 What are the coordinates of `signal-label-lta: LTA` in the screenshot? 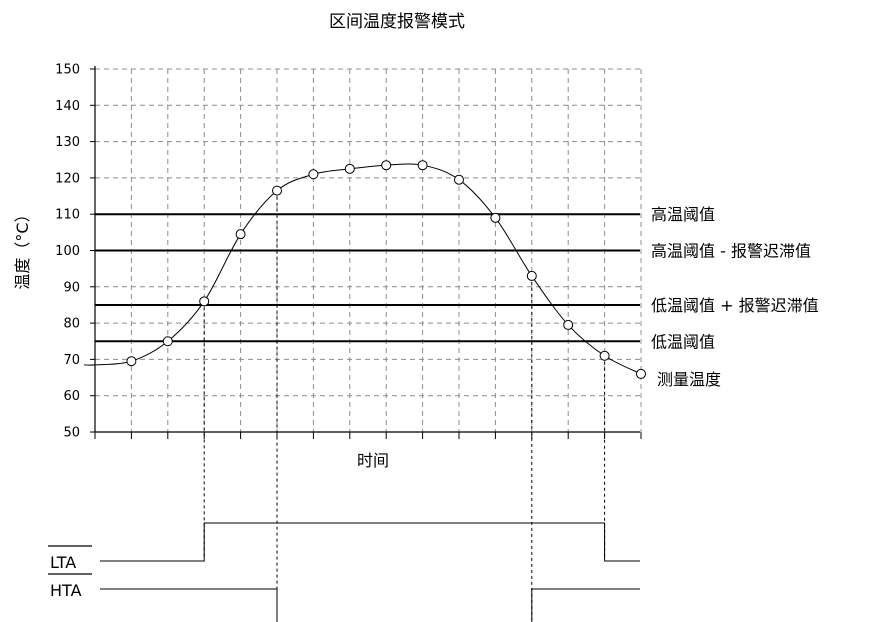 It's located at (63, 562).